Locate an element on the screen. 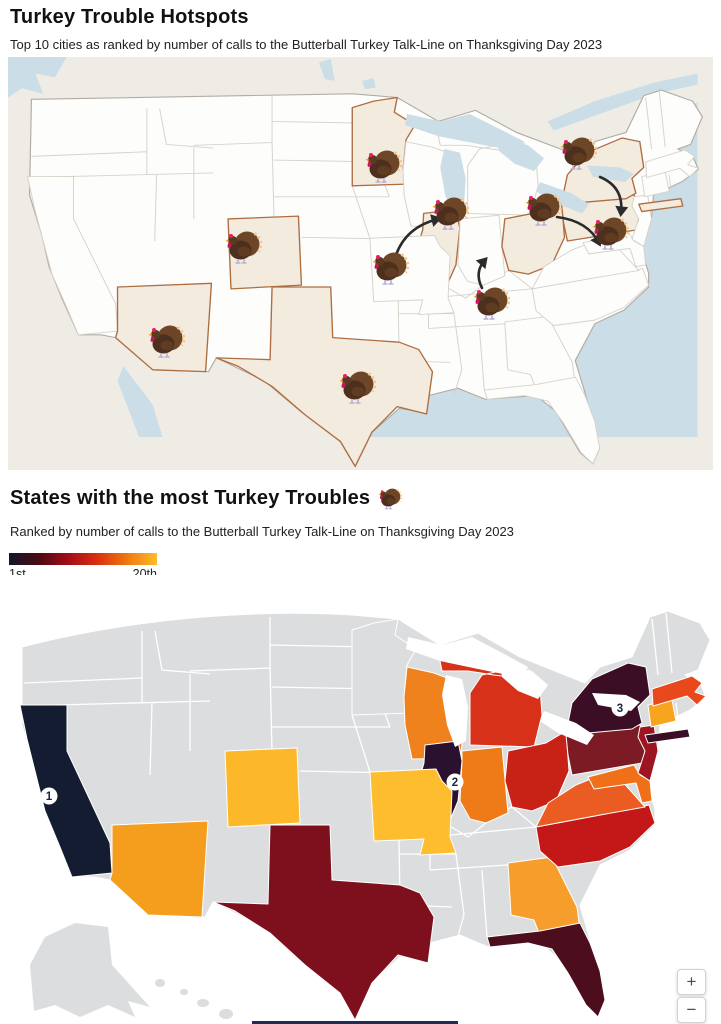 This screenshot has height=1024, width=721. states-title-text: States with the most Turkey Troubles is located at coordinates (190, 498).